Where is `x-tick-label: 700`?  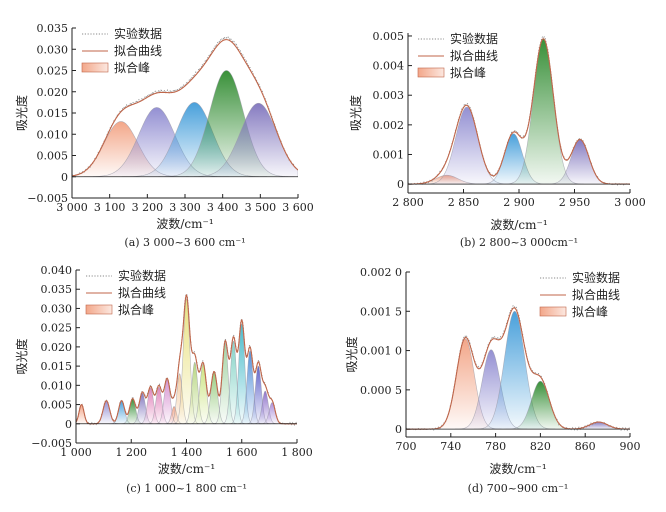
x-tick-label: 700 is located at coordinates (406, 446).